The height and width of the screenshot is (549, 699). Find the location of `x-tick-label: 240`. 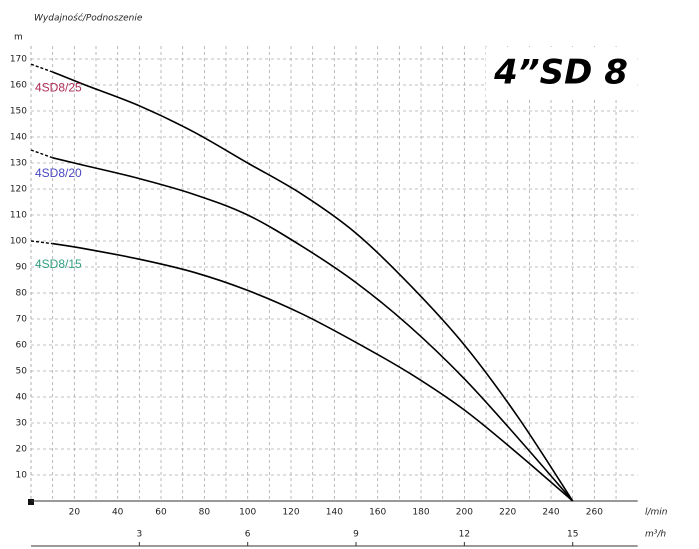

x-tick-label: 240 is located at coordinates (550, 513).